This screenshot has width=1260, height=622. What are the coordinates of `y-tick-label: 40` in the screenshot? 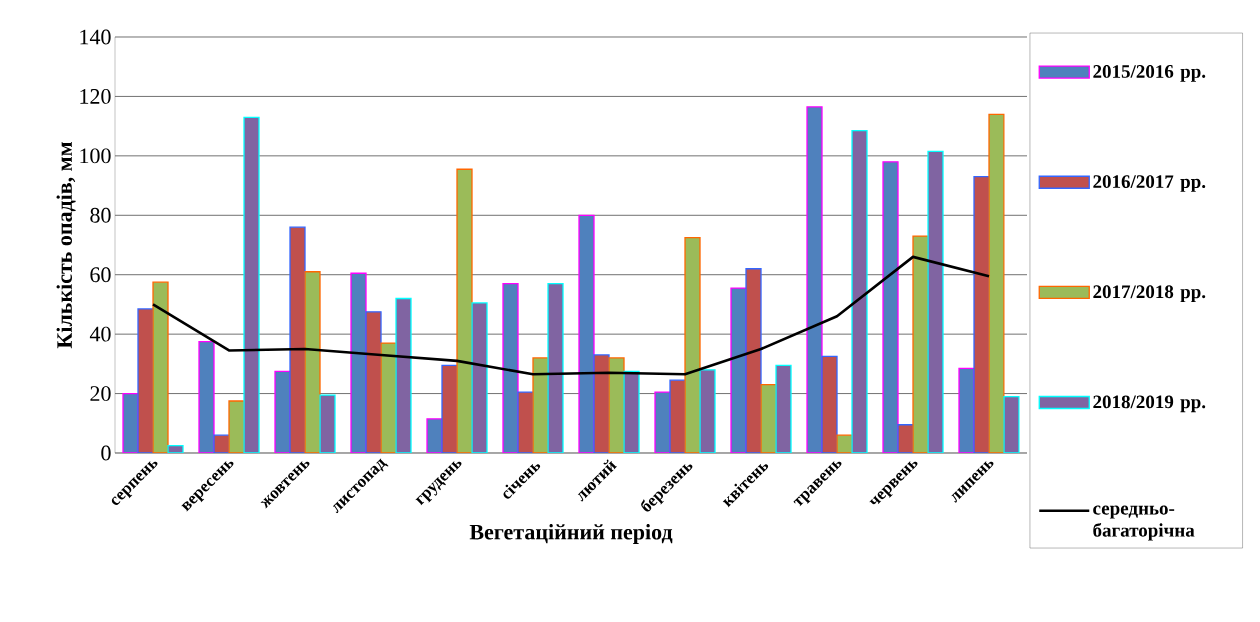 It's located at (100, 334).